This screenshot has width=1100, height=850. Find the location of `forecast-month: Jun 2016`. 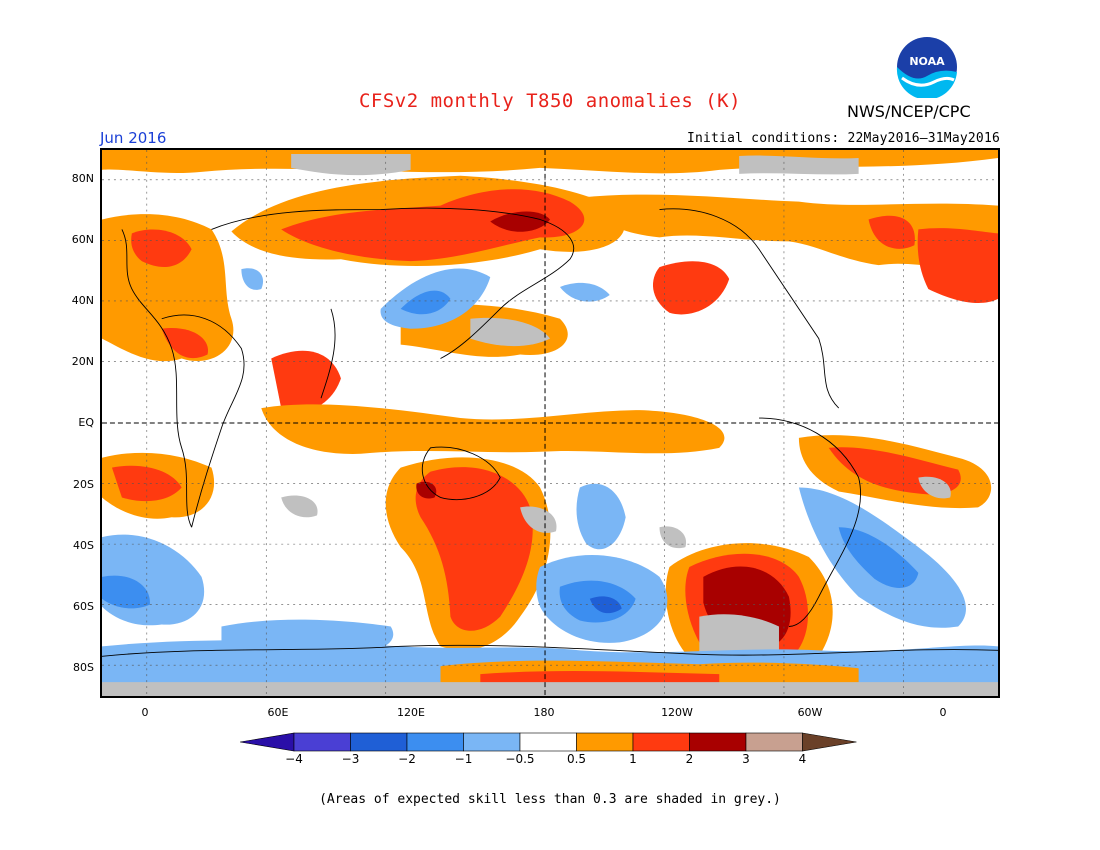

forecast-month: Jun 2016 is located at coordinates (133, 138).